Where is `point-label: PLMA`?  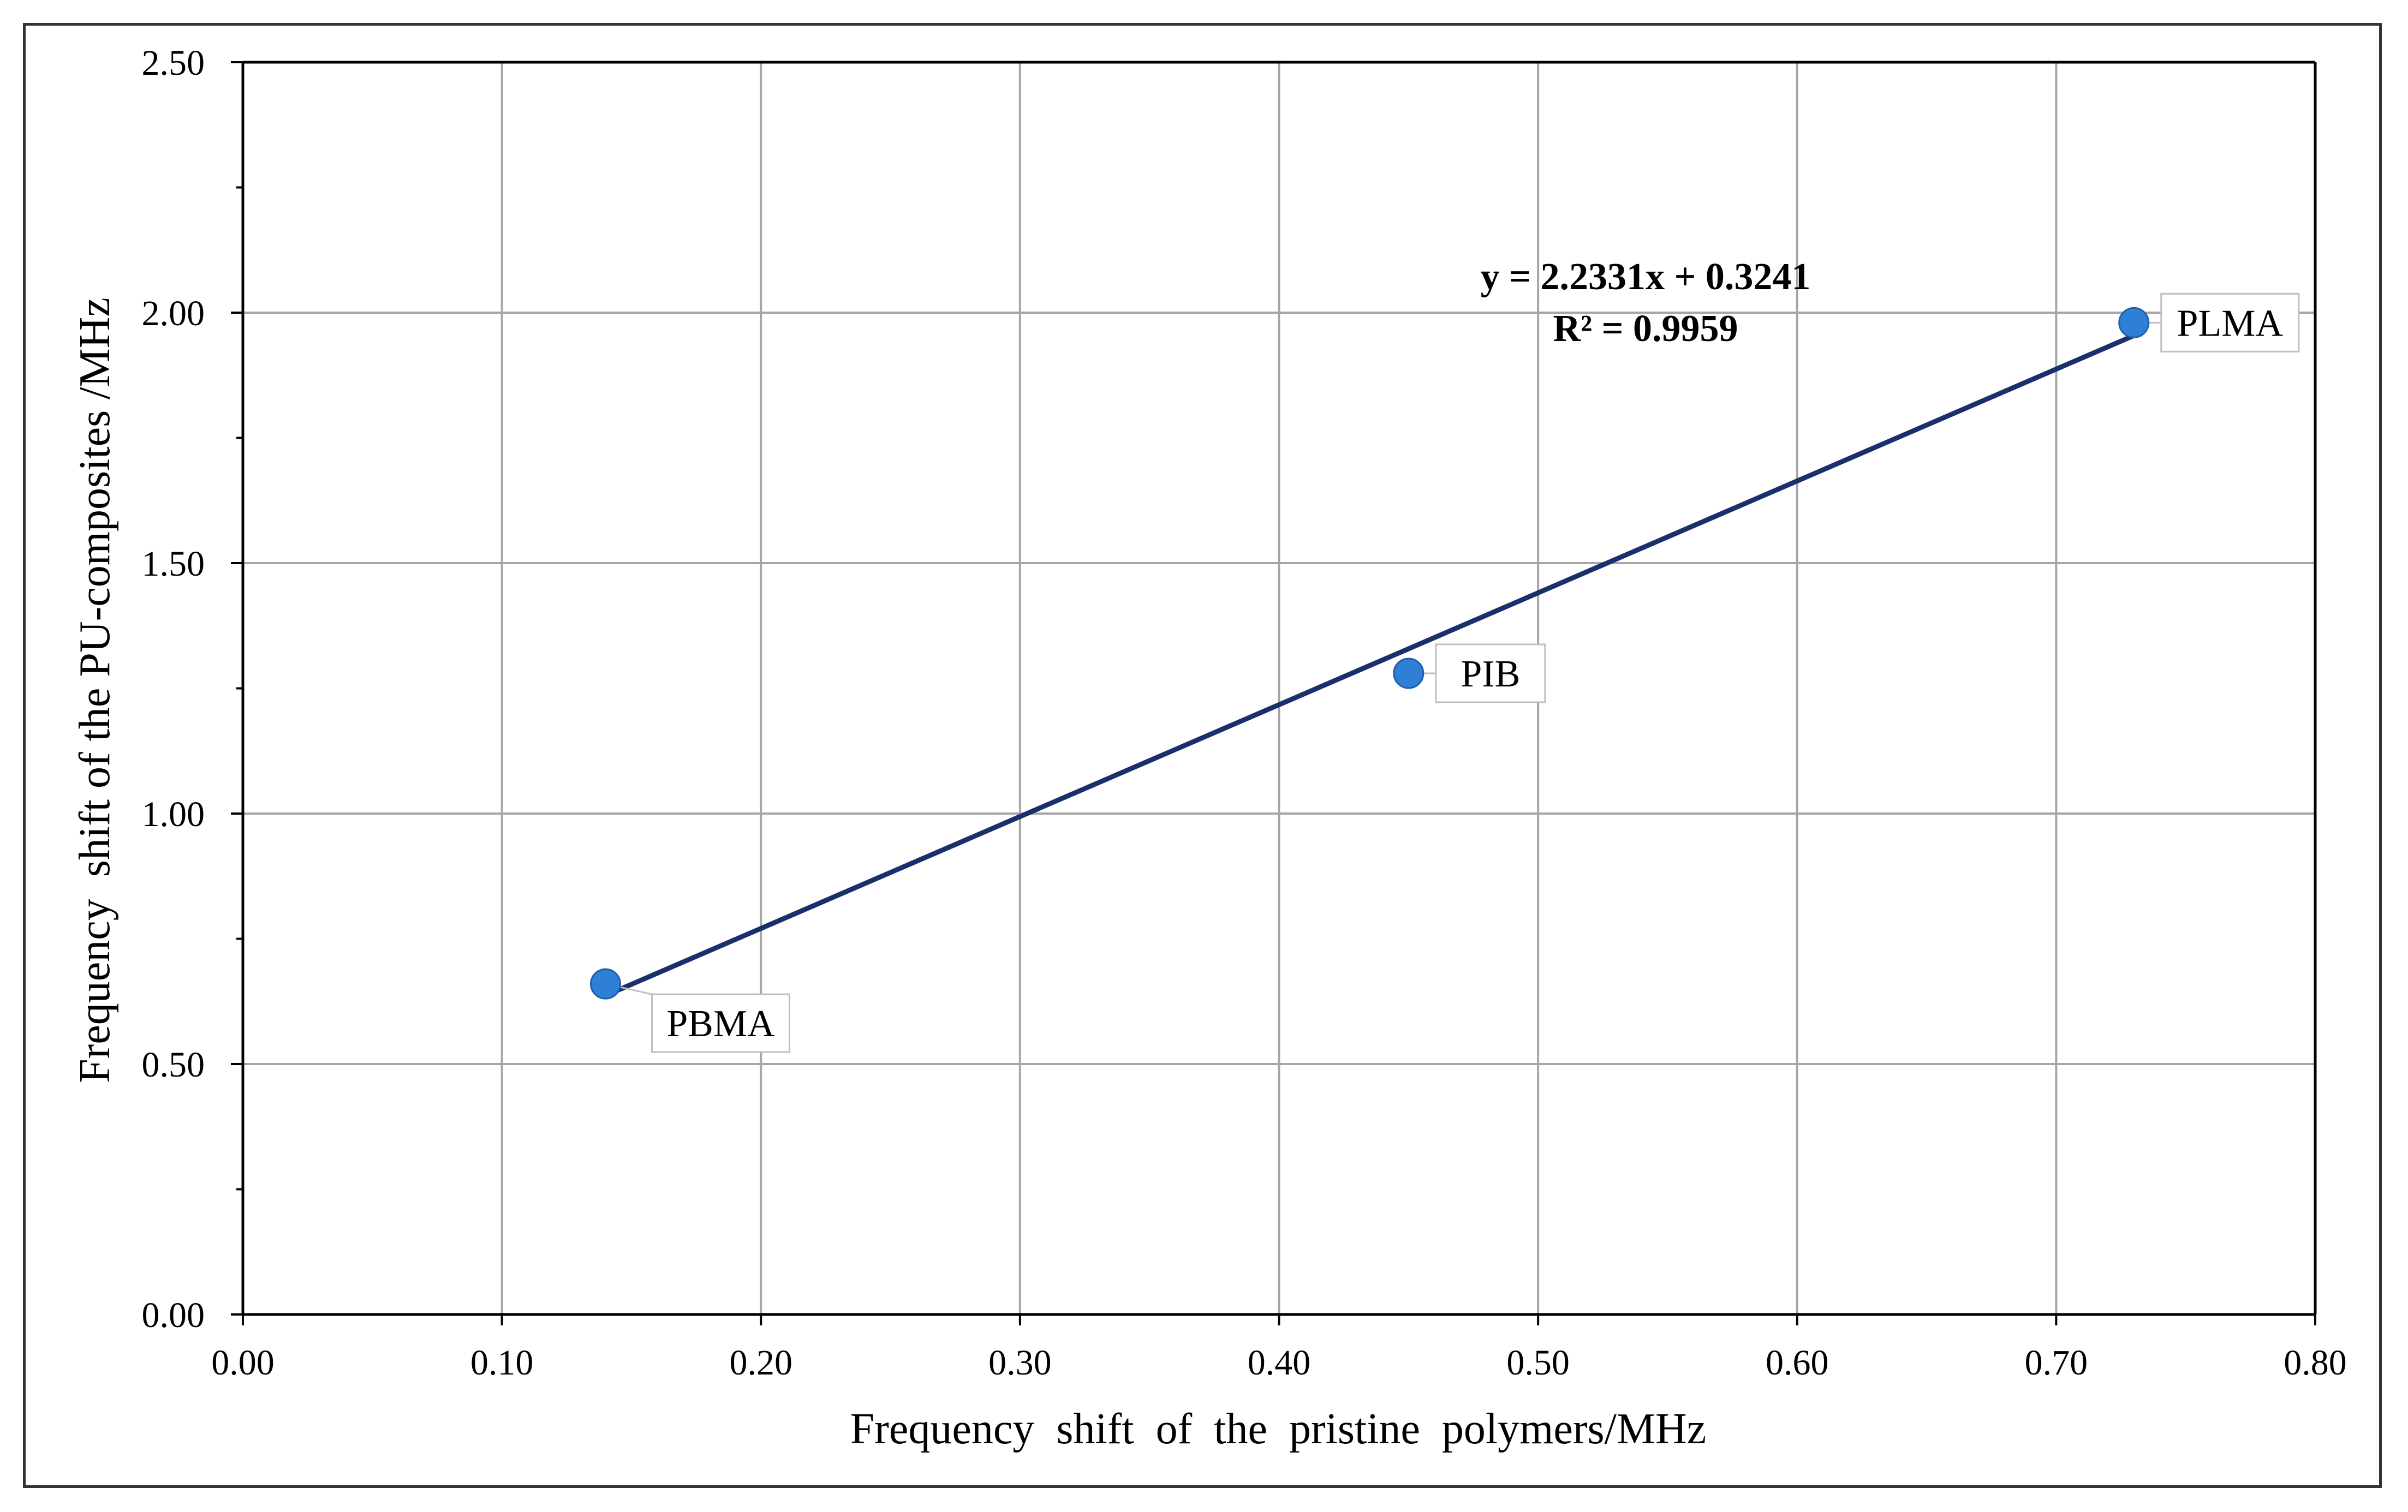 point-label: PLMA is located at coordinates (2230, 323).